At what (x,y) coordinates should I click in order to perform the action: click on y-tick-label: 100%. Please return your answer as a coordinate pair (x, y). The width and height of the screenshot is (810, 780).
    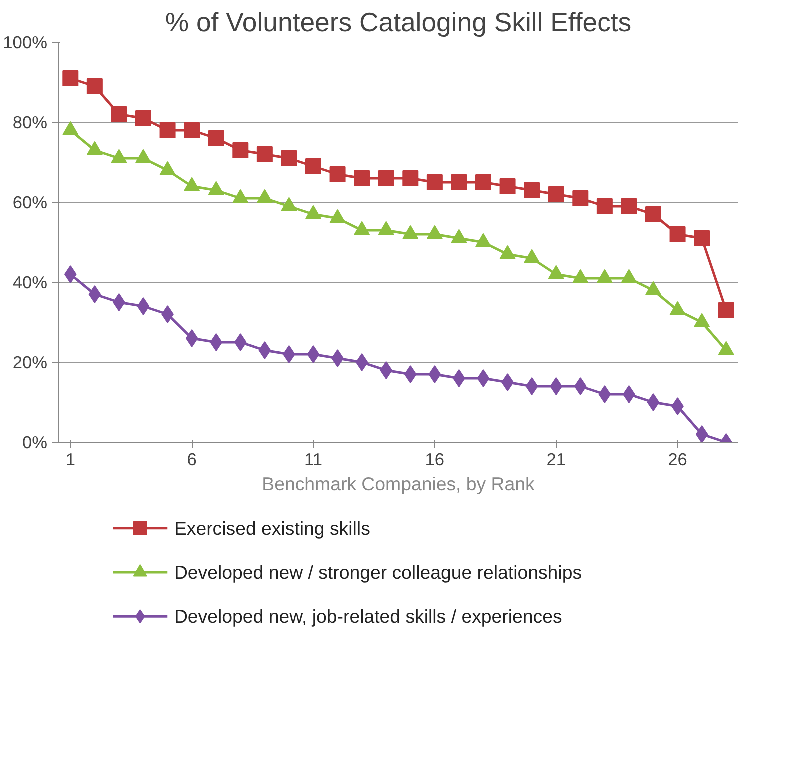
    Looking at the image, I should click on (25, 42).